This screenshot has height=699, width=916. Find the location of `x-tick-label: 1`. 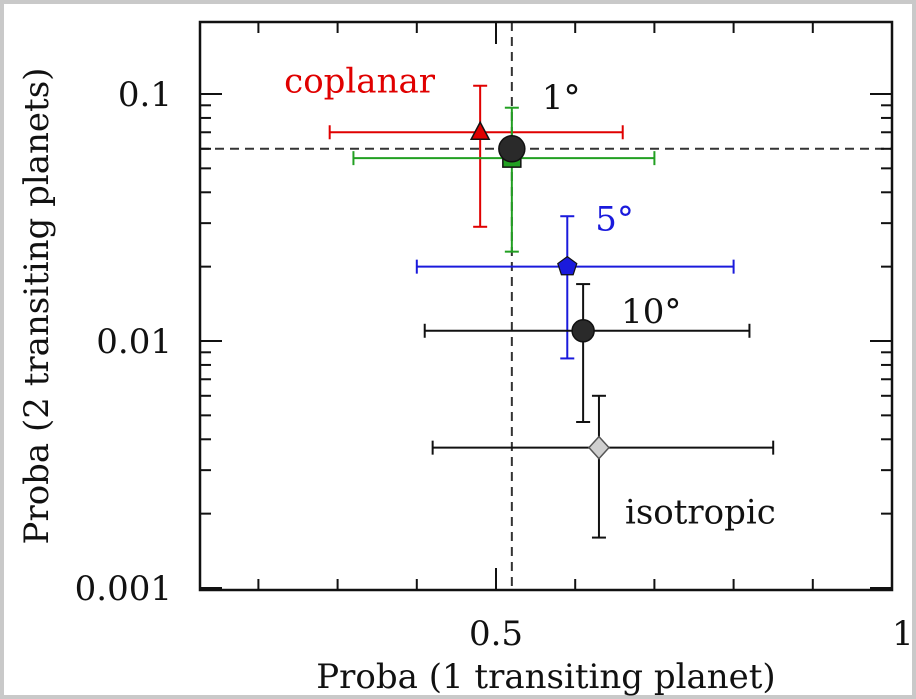

x-tick-label: 1 is located at coordinates (903, 634).